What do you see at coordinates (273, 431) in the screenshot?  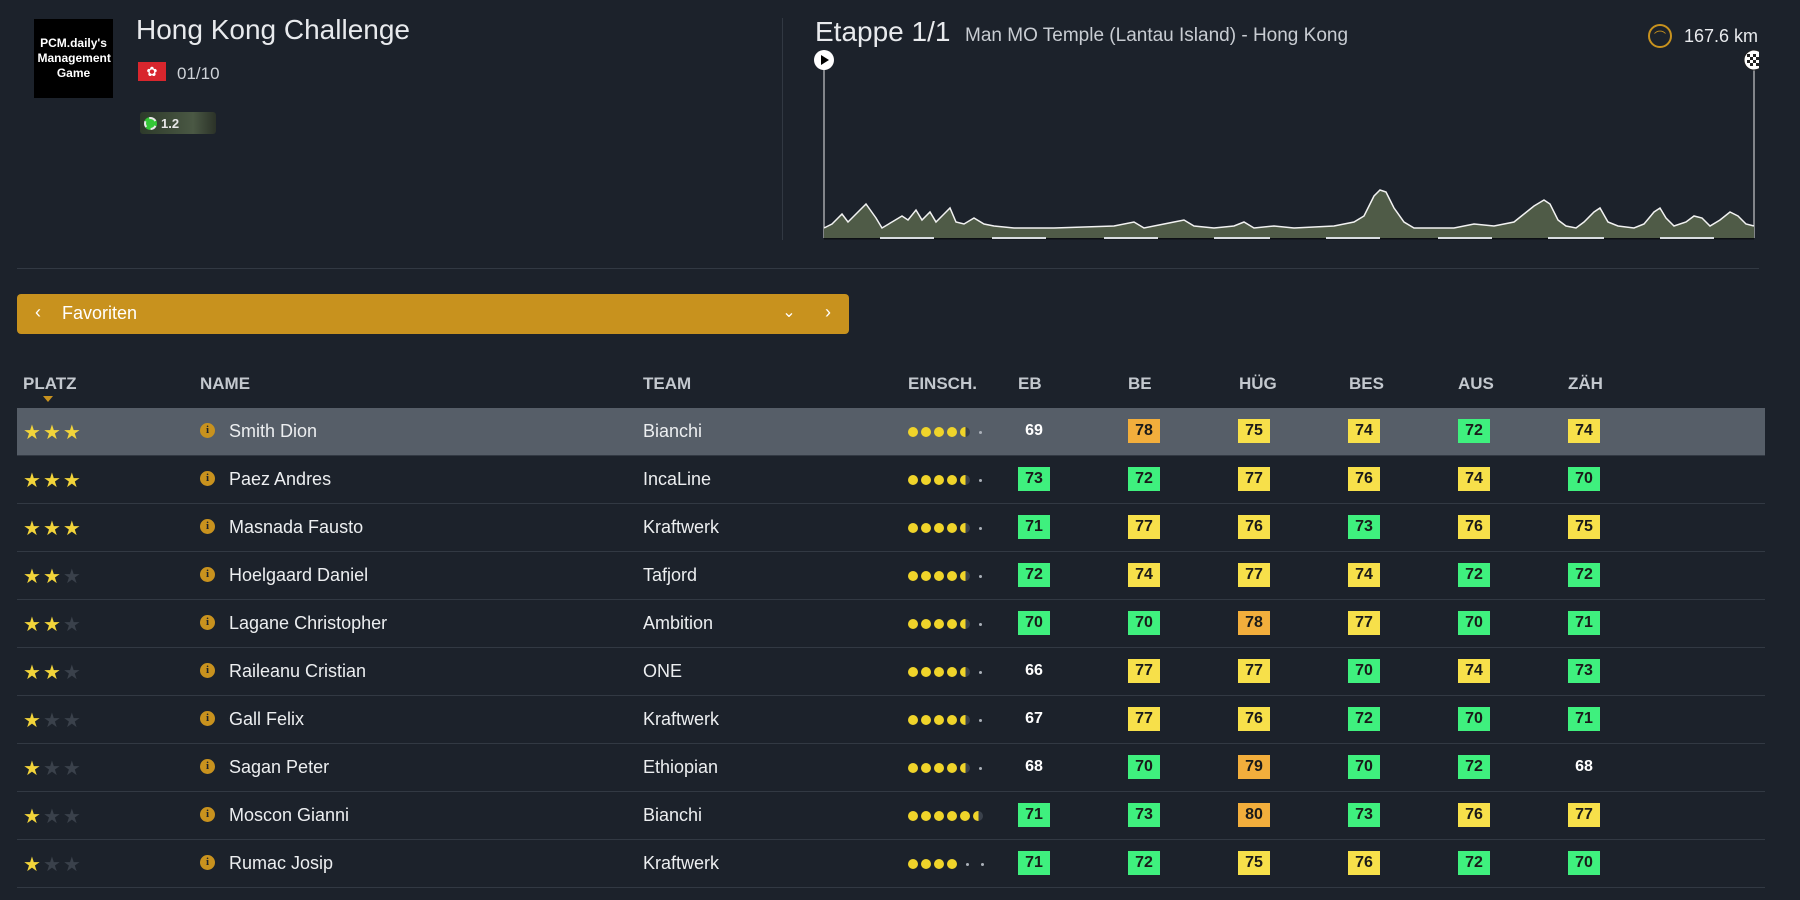 I see `rider-name: Smith Dion` at bounding box center [273, 431].